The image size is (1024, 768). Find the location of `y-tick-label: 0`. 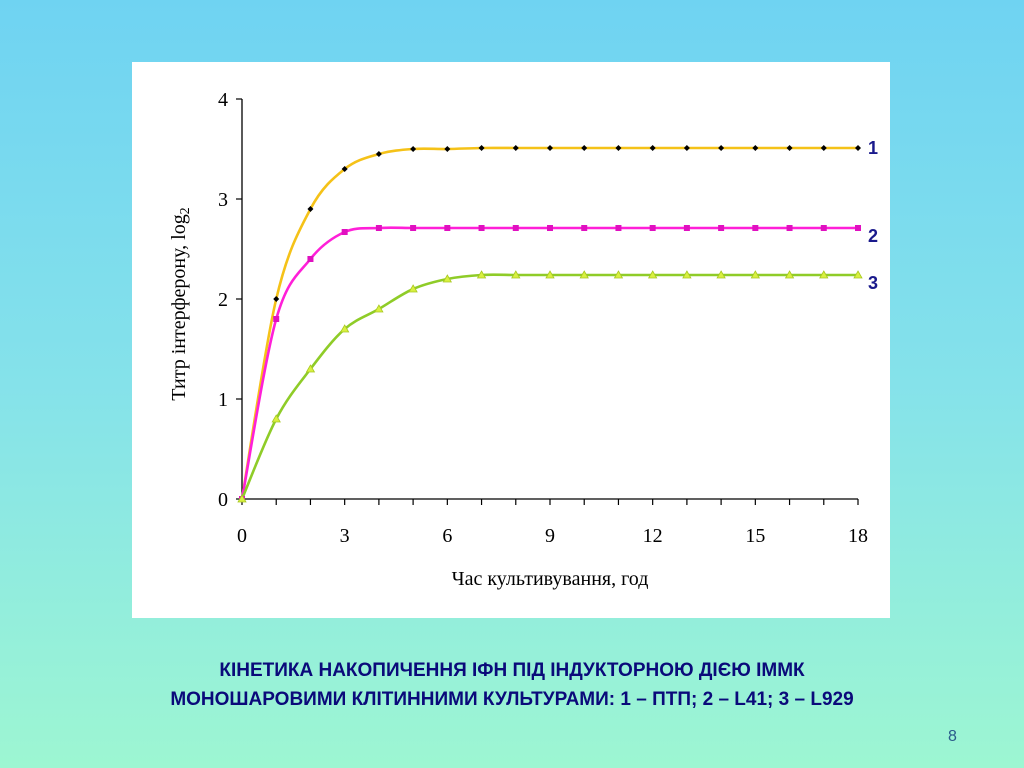

y-tick-label: 0 is located at coordinates (223, 500).